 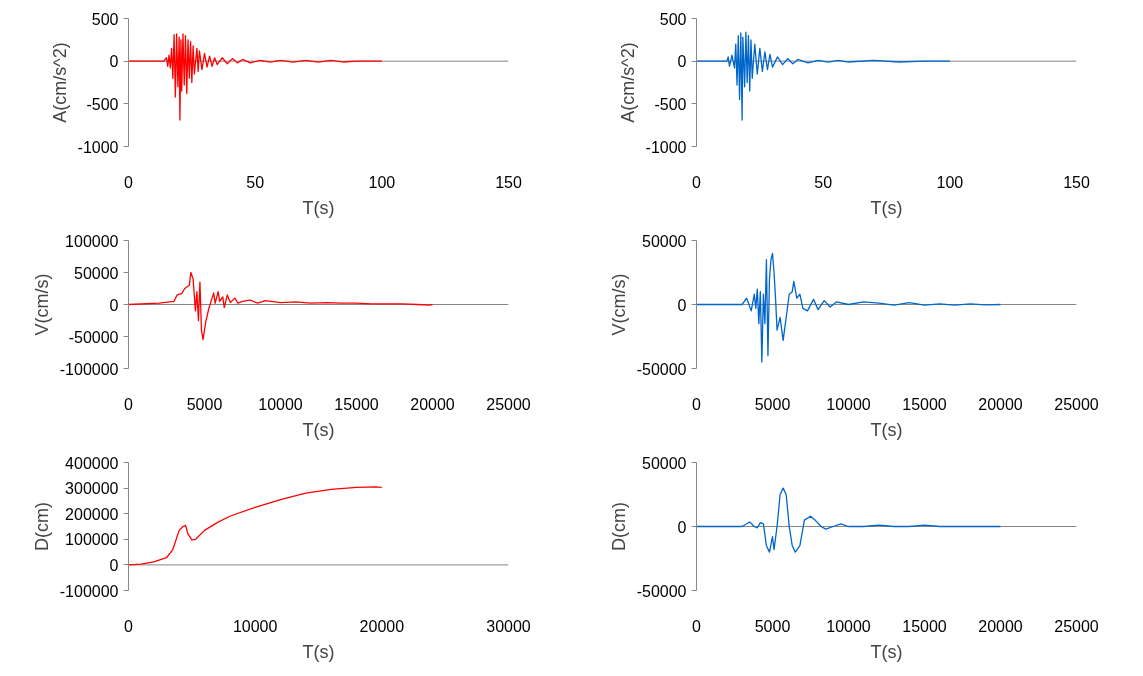 What do you see at coordinates (92, 514) in the screenshot?
I see `y-tick-label: 200000` at bounding box center [92, 514].